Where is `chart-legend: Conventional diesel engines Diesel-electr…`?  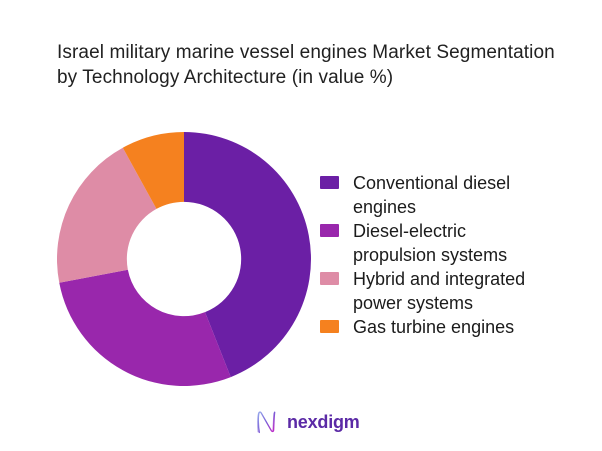 chart-legend: Conventional diesel engines Diesel-electr… is located at coordinates (436, 255).